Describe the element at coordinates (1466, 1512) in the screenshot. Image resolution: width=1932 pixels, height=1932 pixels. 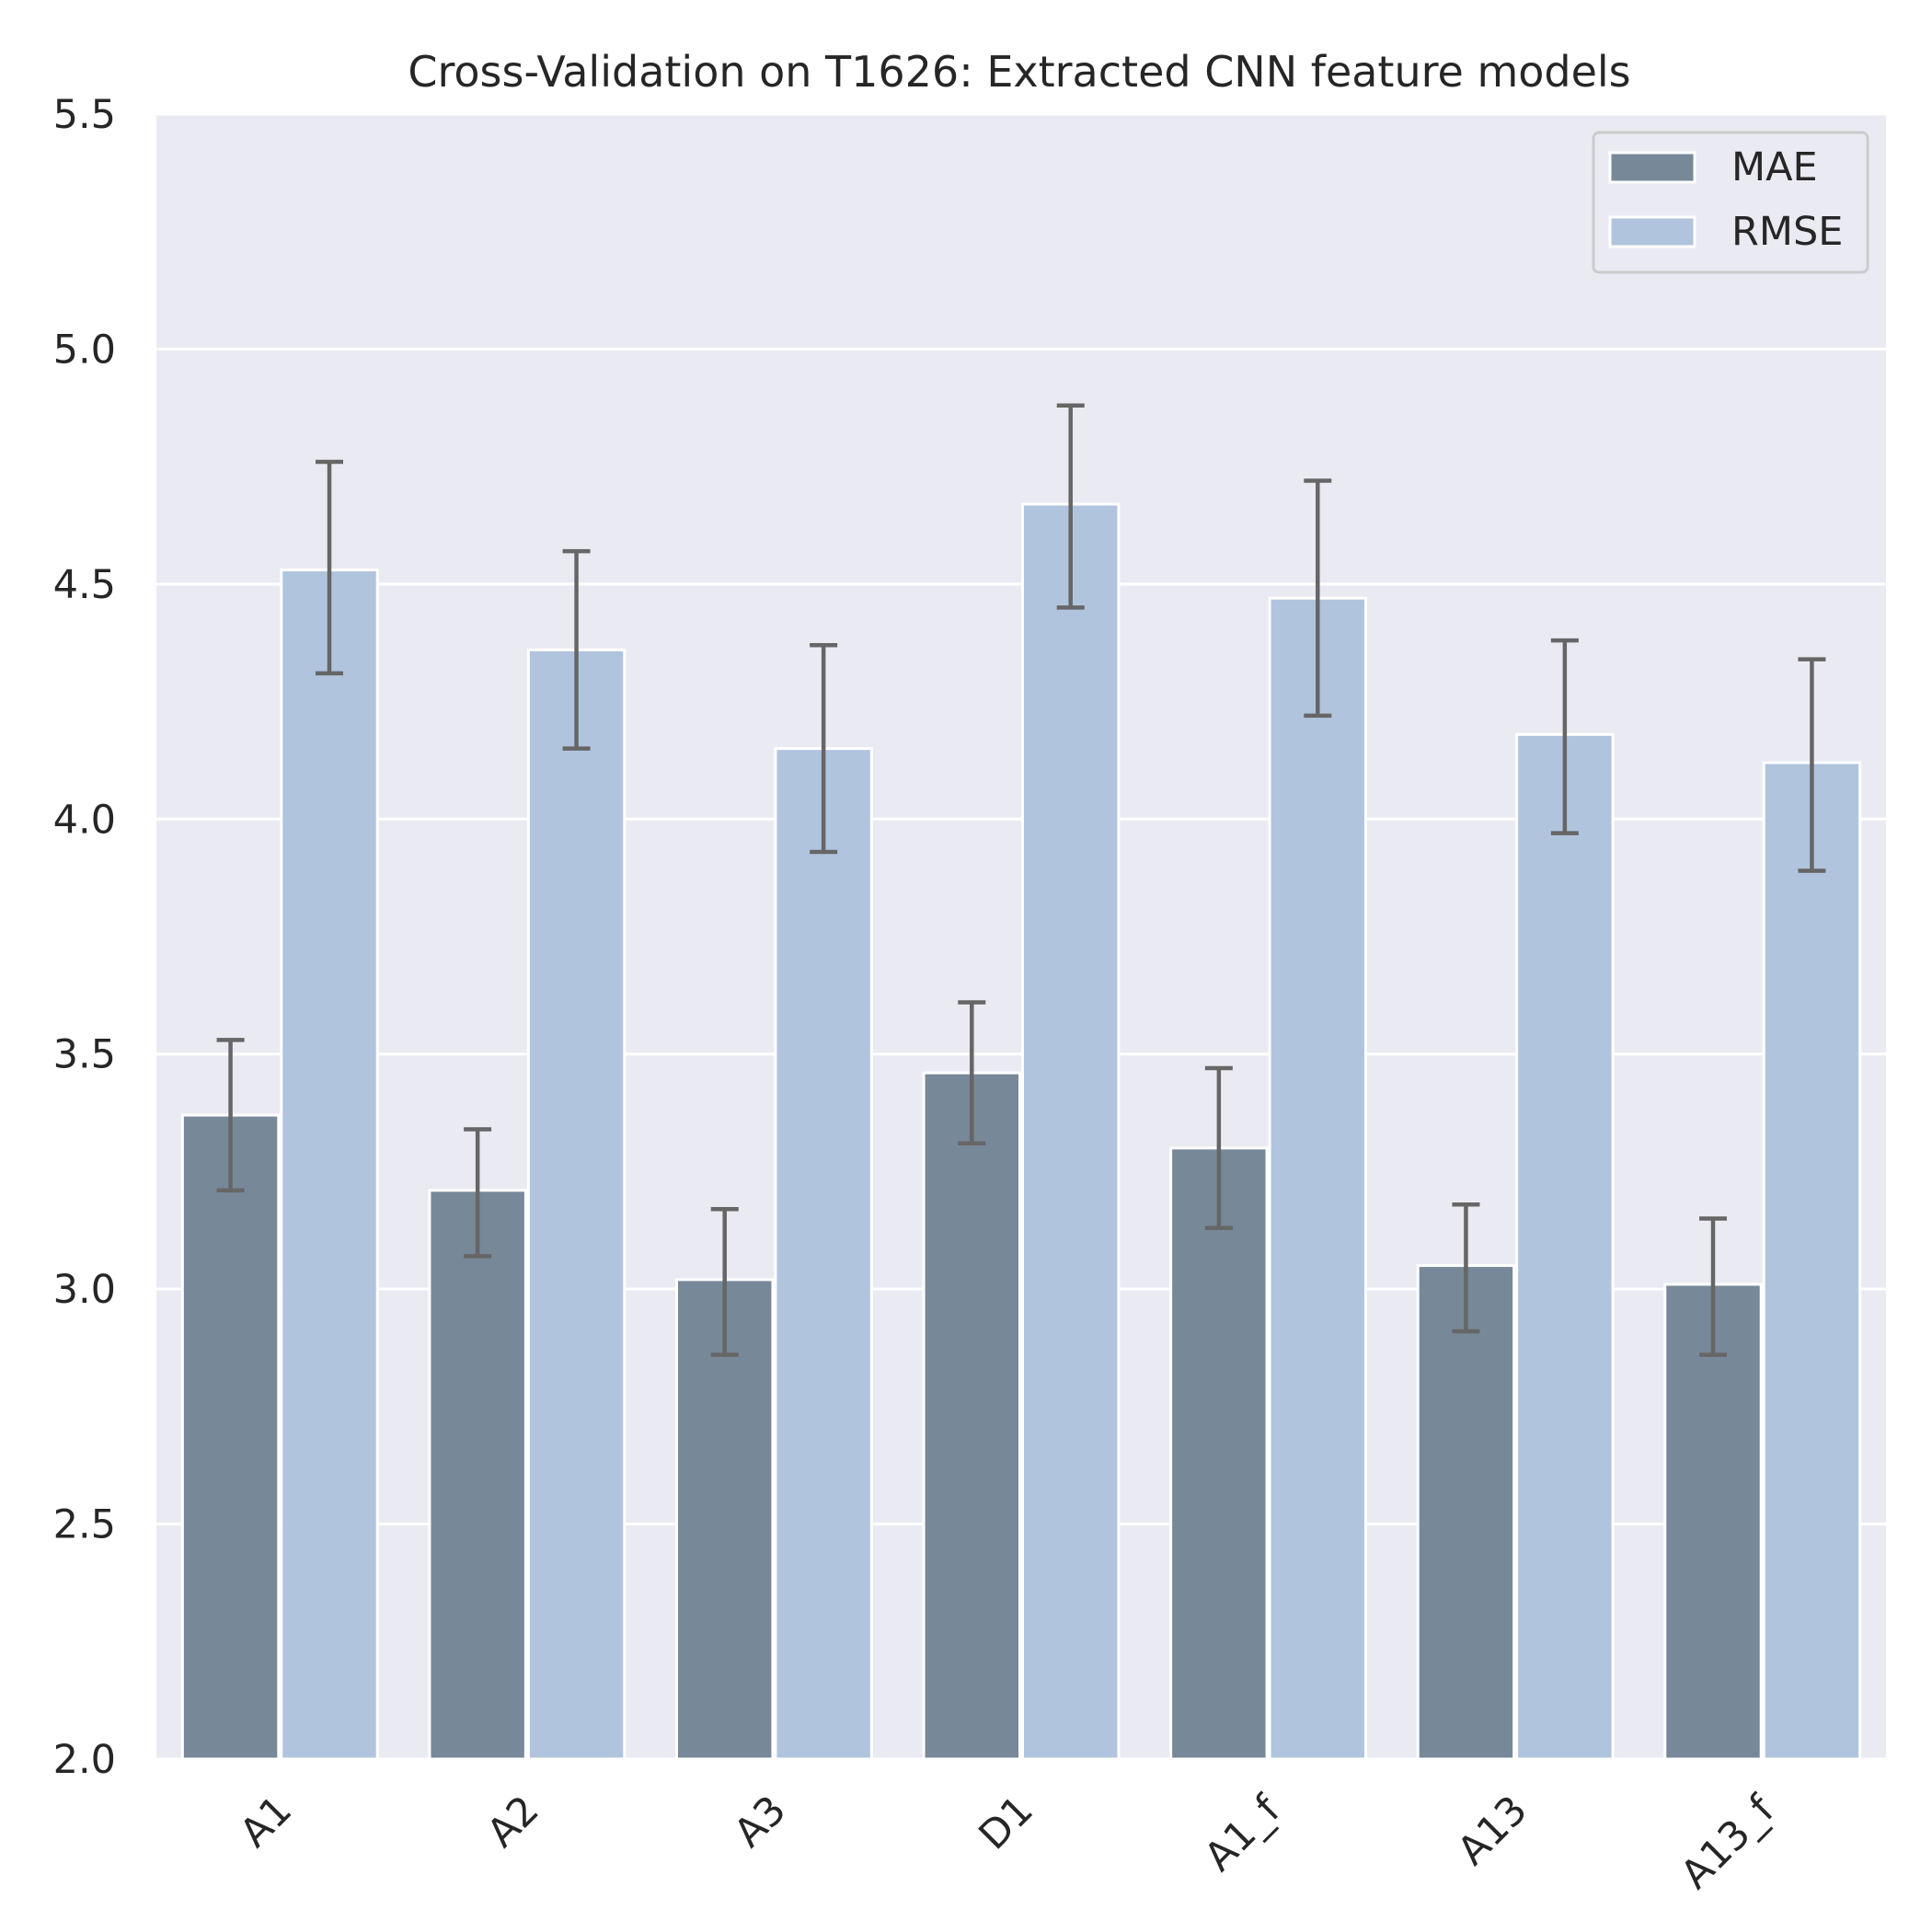
I see `bar-mae-a13` at that location.